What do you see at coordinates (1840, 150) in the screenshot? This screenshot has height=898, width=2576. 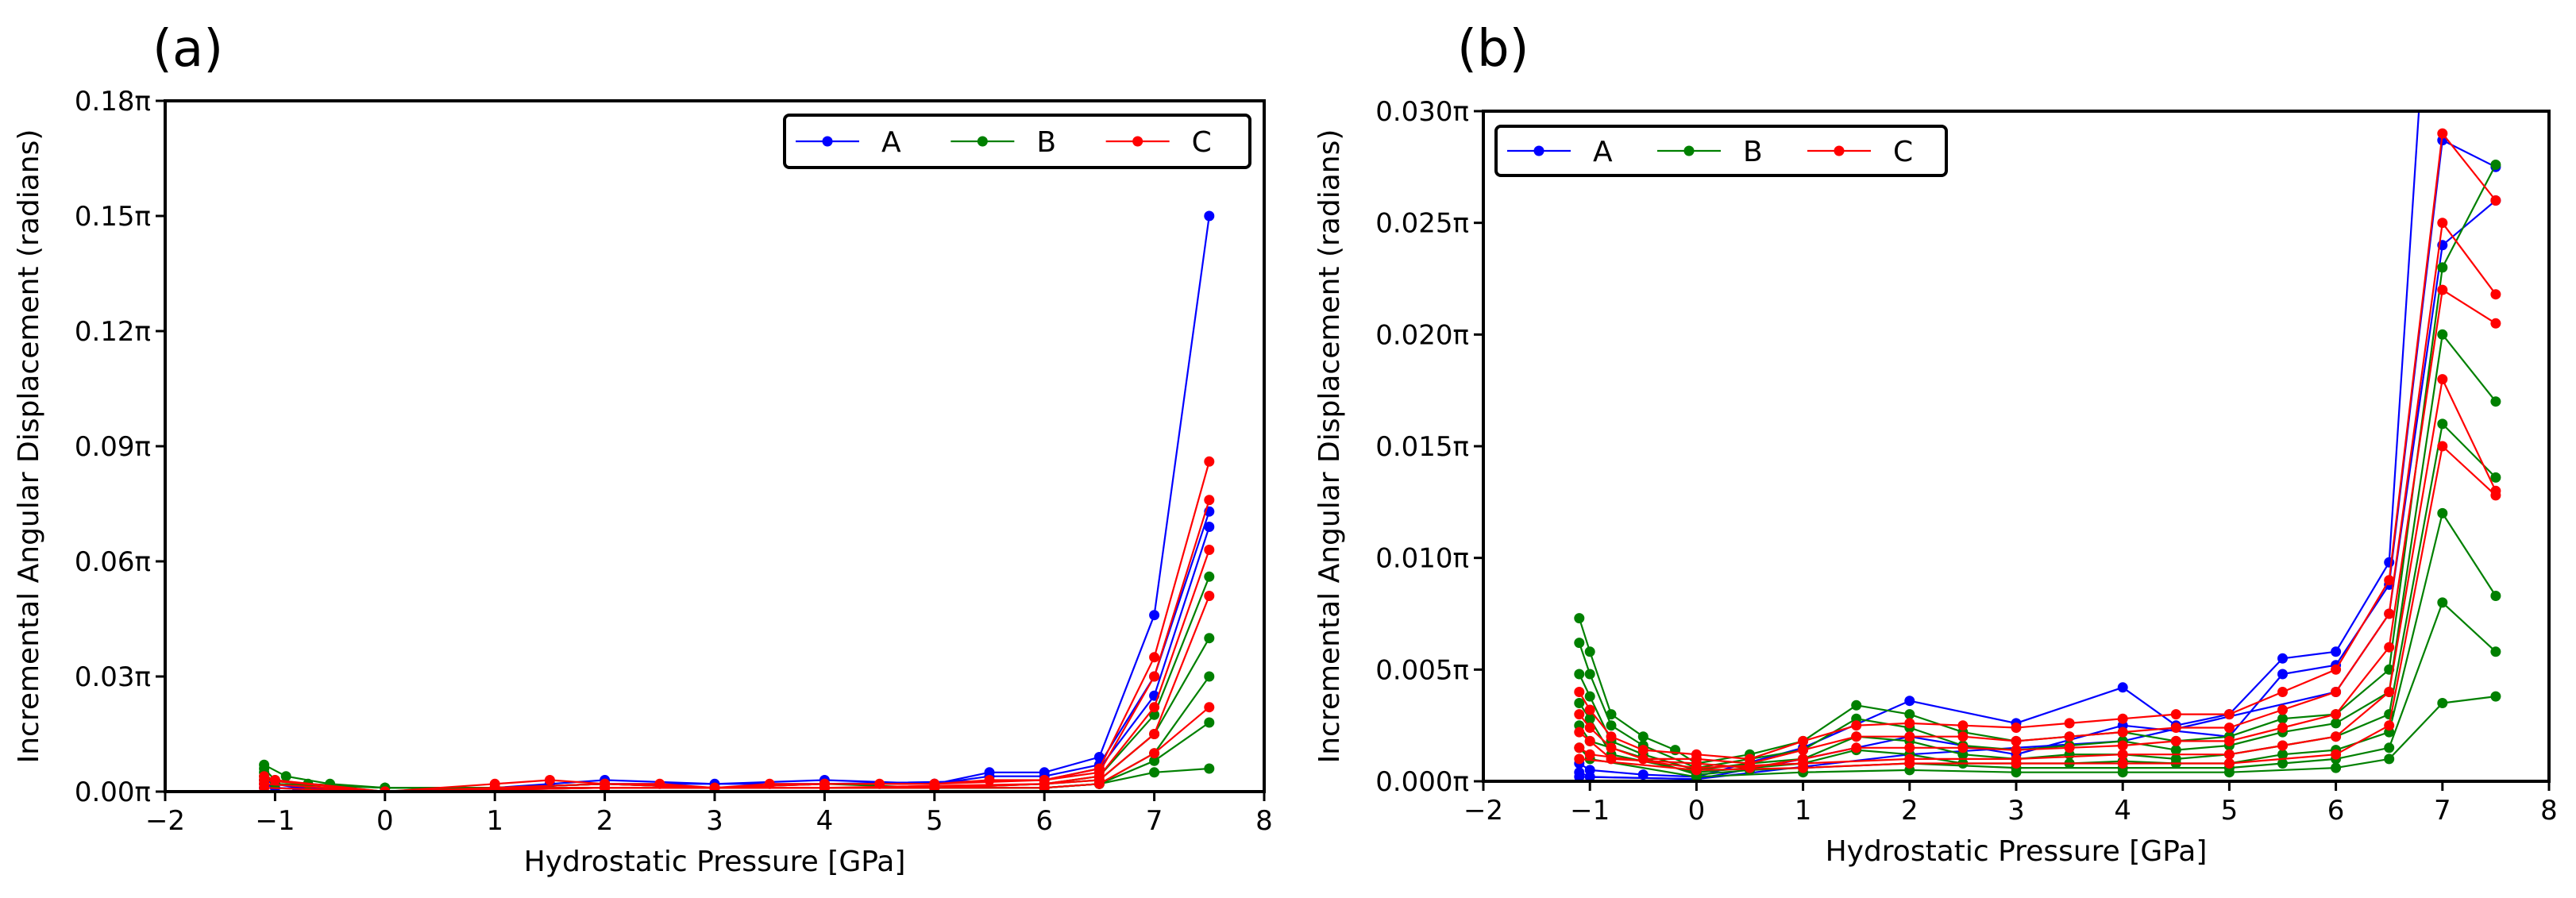 I see `legend-marker-C` at bounding box center [1840, 150].